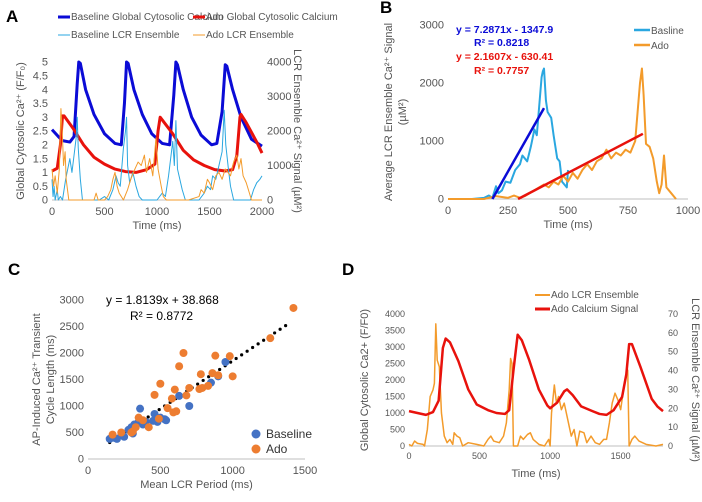  Describe the element at coordinates (40, 132) in the screenshot. I see `y-tick-label: 2.5` at that location.